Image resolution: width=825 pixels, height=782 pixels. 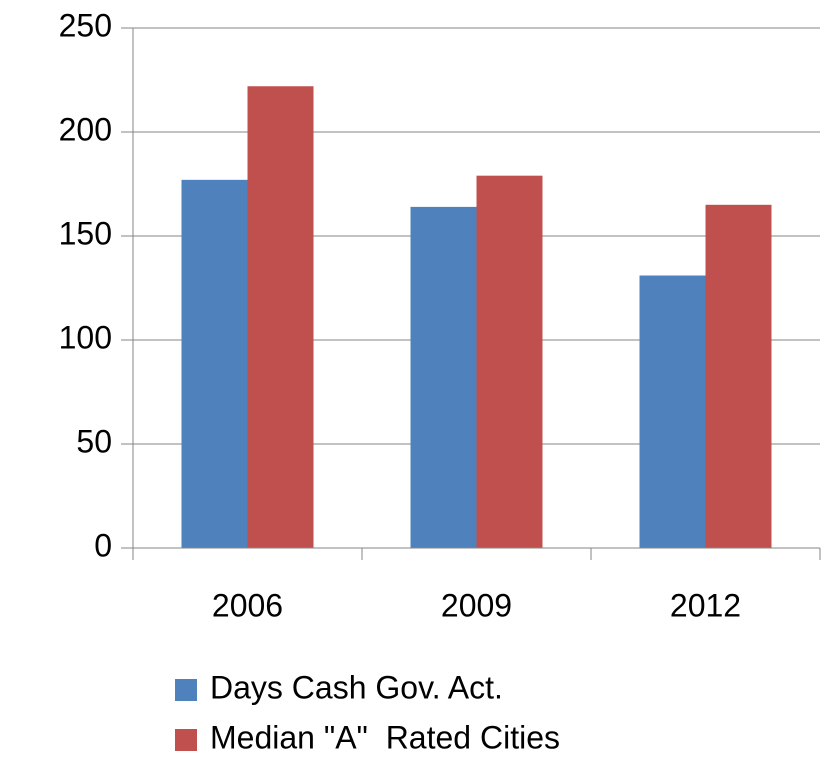 What do you see at coordinates (94, 441) in the screenshot?
I see `y-tick-label: 50` at bounding box center [94, 441].